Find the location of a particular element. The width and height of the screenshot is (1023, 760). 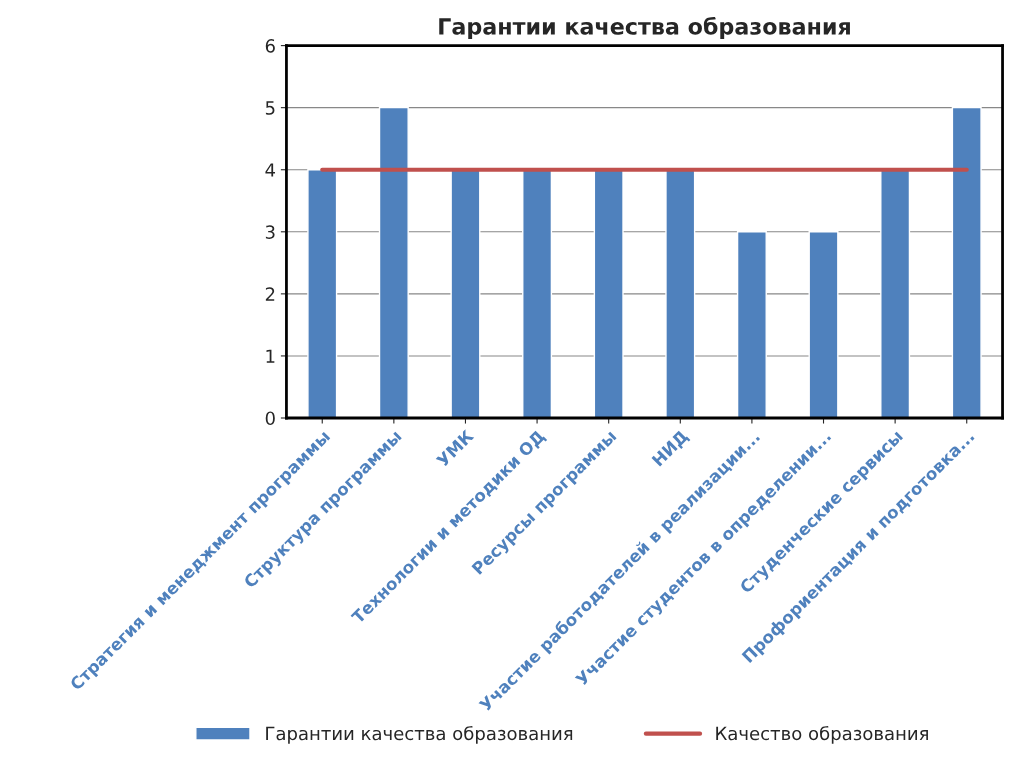

y-tick-label: 6 is located at coordinates (270, 46).